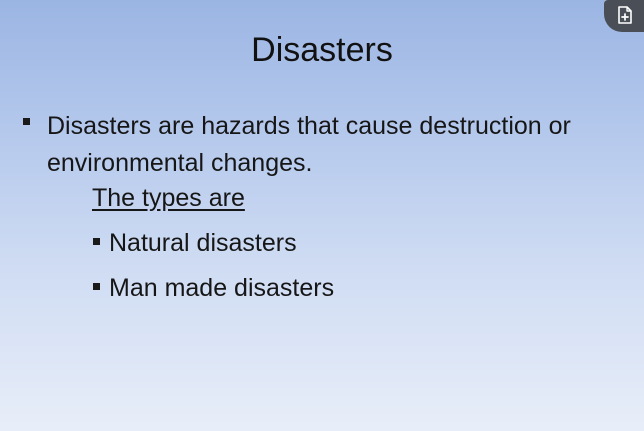 This screenshot has width=644, height=431. I want to click on sub-bullet-text: Man made disasters, so click(222, 288).